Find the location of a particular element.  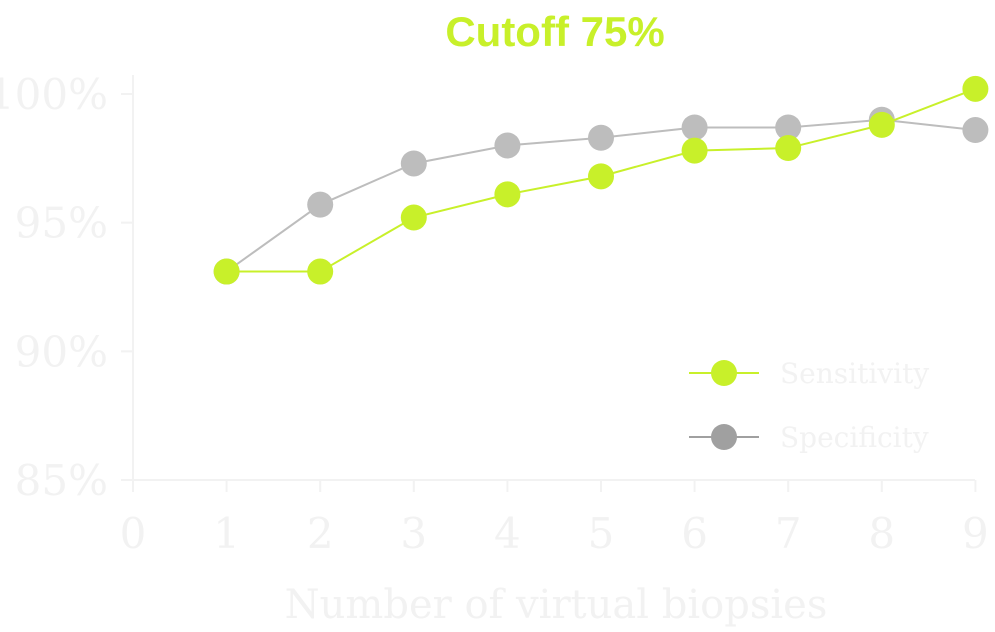

x-tick-label: 0 is located at coordinates (133, 533).